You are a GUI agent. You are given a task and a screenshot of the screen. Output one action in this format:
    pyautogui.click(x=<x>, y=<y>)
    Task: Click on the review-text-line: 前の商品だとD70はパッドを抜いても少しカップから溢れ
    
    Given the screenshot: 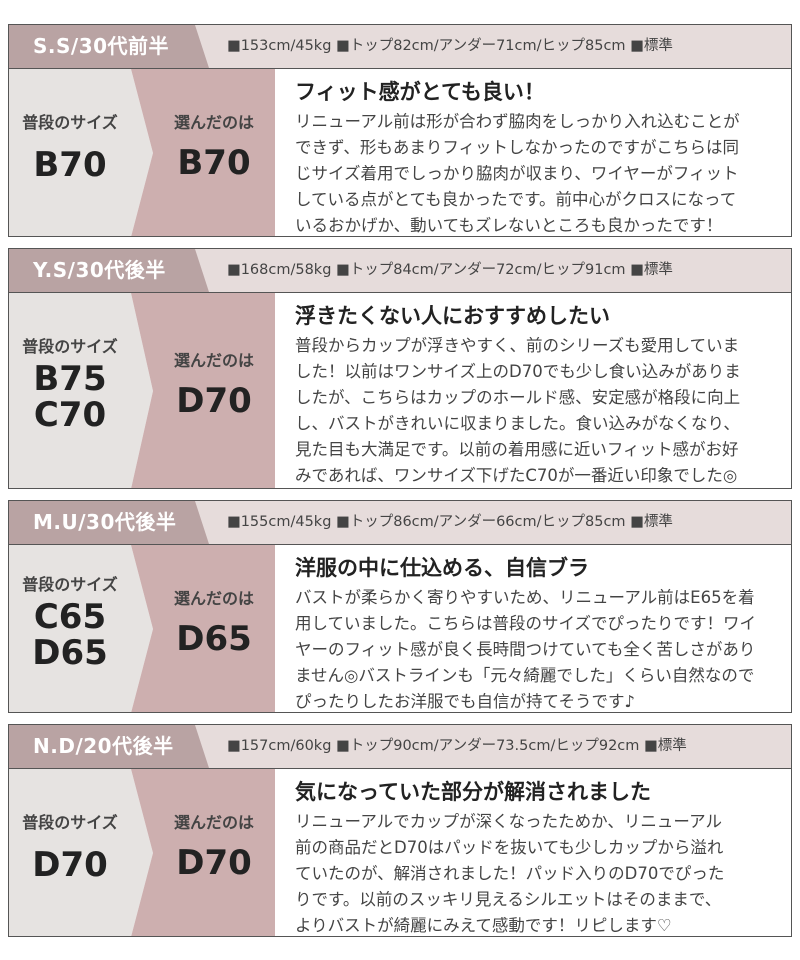 What is the action you would take?
    pyautogui.click(x=509, y=847)
    